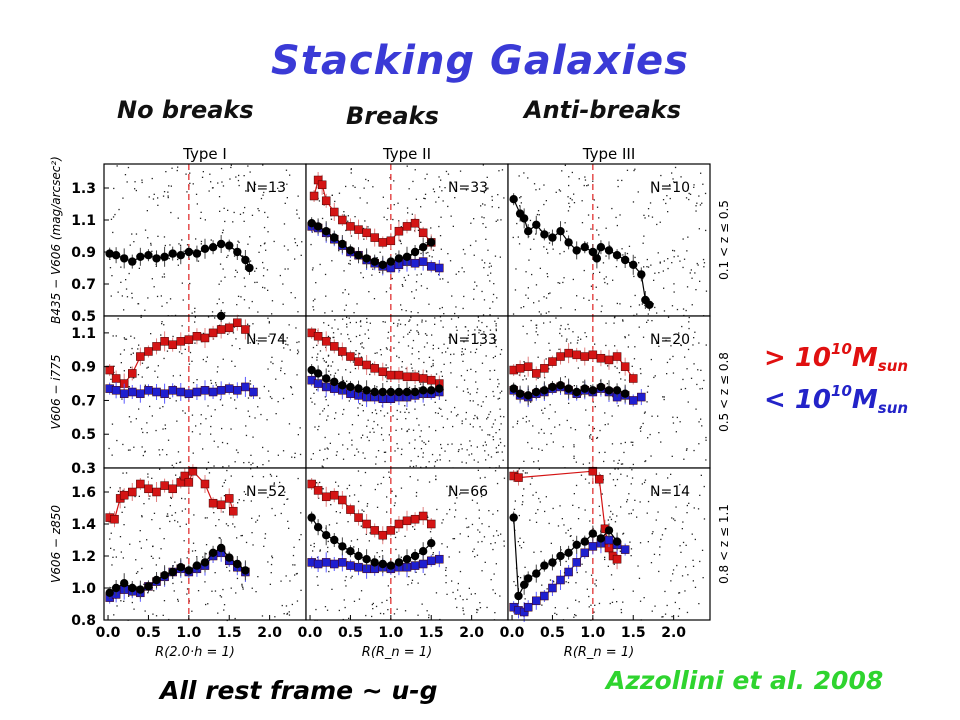 This screenshot has height=720, width=960. Describe the element at coordinates (633, 633) in the screenshot. I see `x-tick-label: 1.5` at that location.